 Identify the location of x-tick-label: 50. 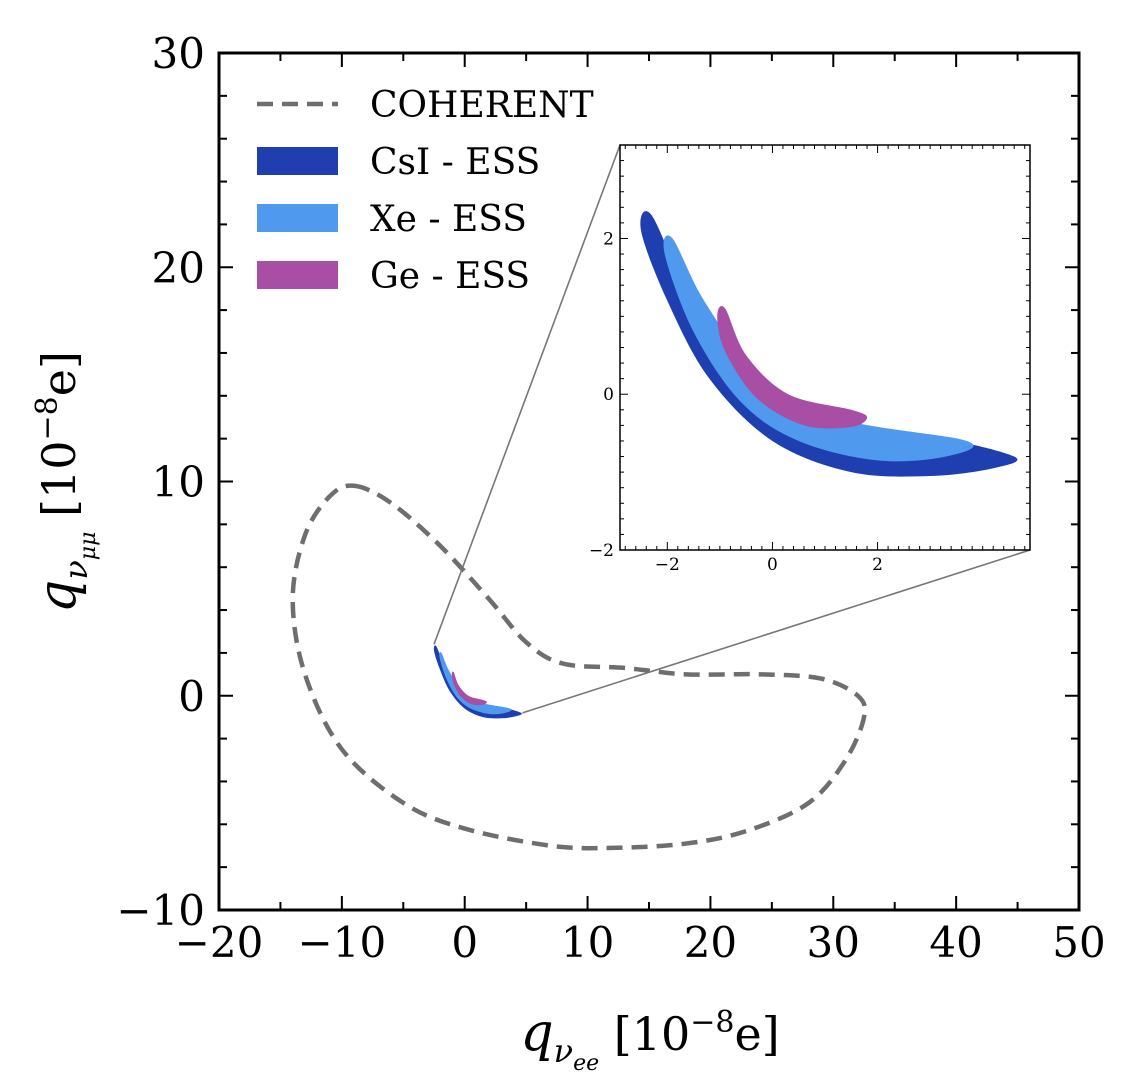
(1078, 942).